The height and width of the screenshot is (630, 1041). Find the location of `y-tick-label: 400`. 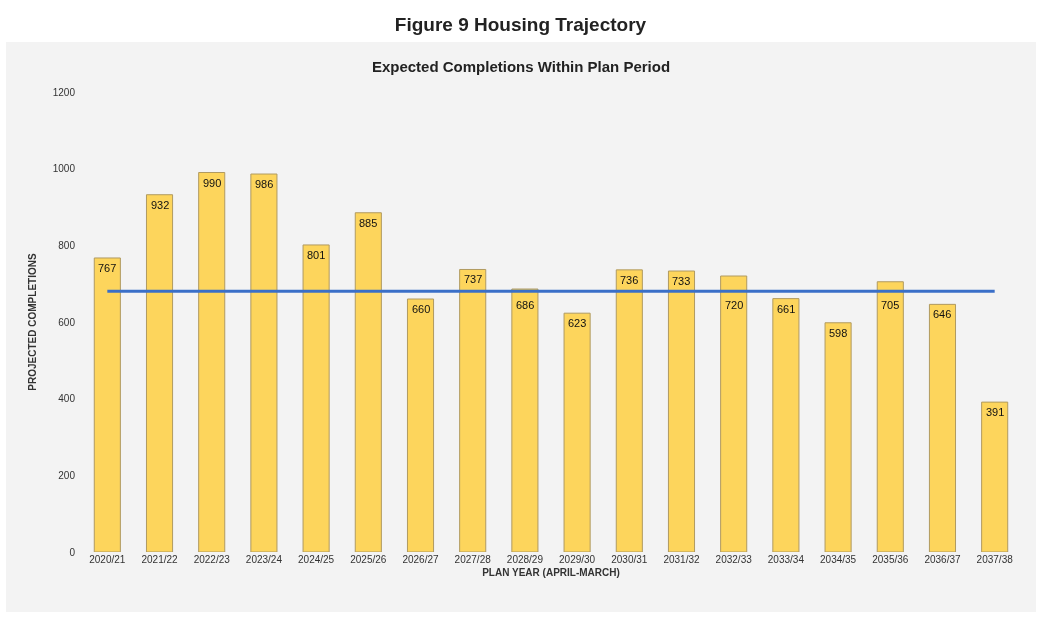

y-tick-label: 400 is located at coordinates (67, 399).